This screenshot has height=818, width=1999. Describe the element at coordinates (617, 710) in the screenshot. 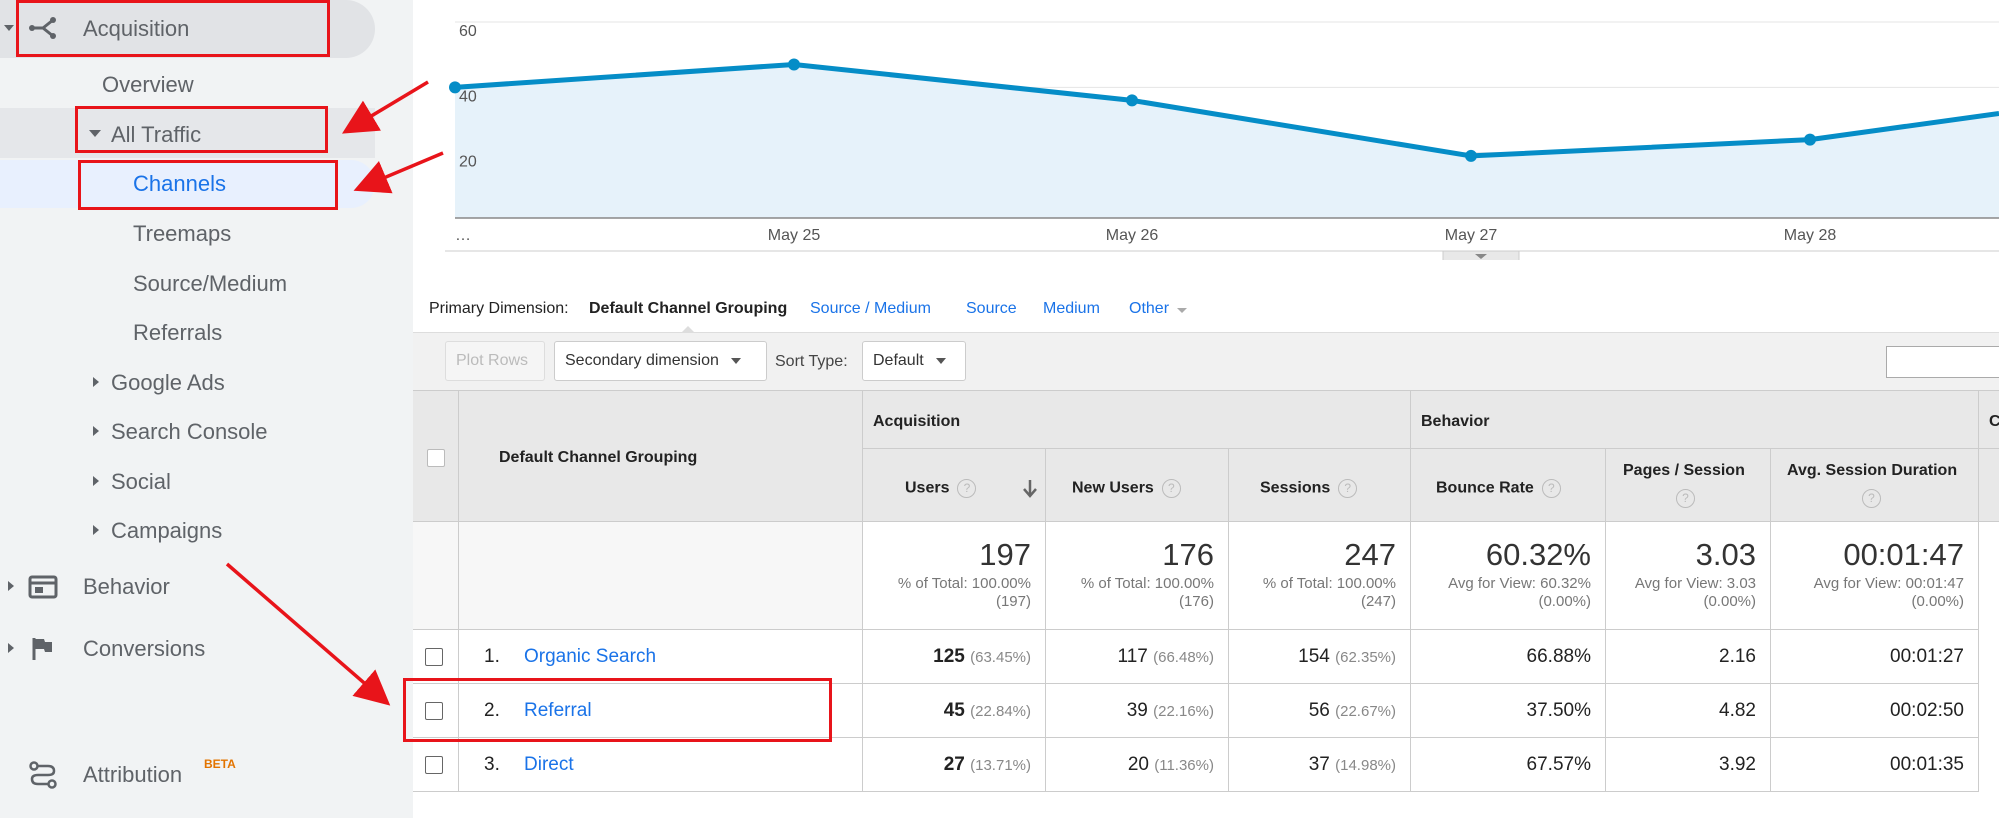

I see `annotation-box-referral` at that location.